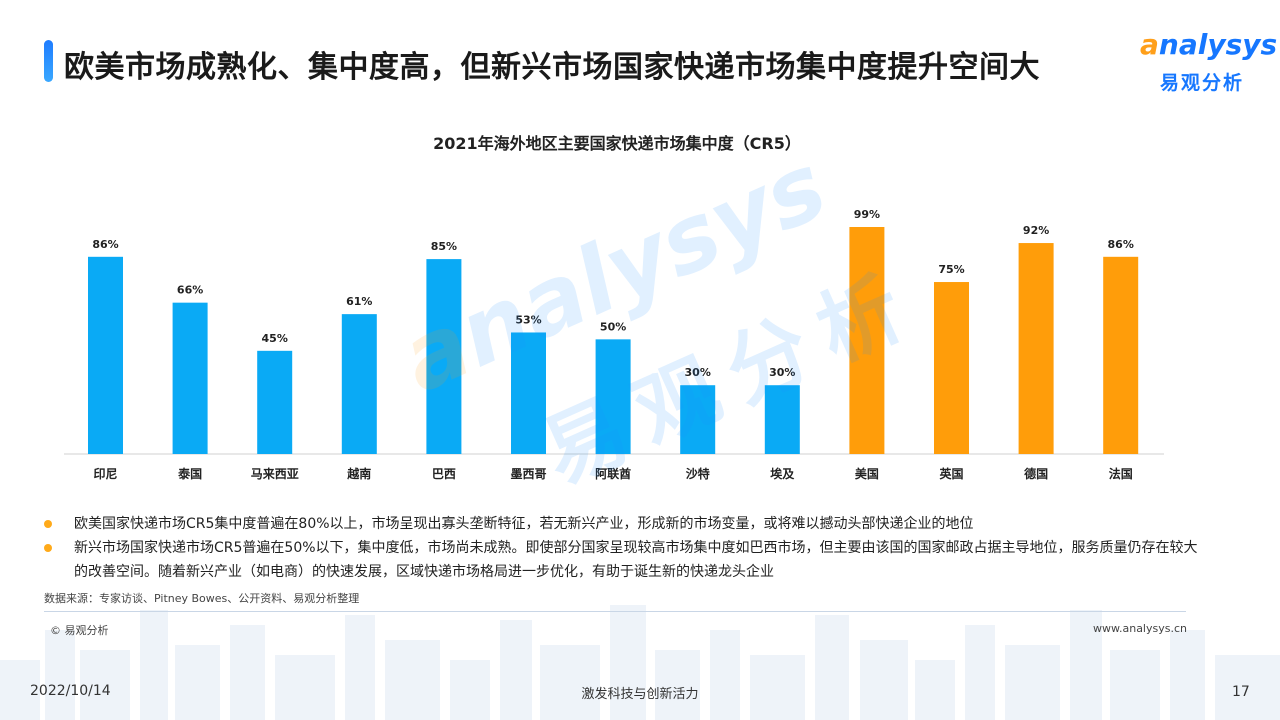 The height and width of the screenshot is (720, 1280). I want to click on value-label: 50%, so click(613, 326).